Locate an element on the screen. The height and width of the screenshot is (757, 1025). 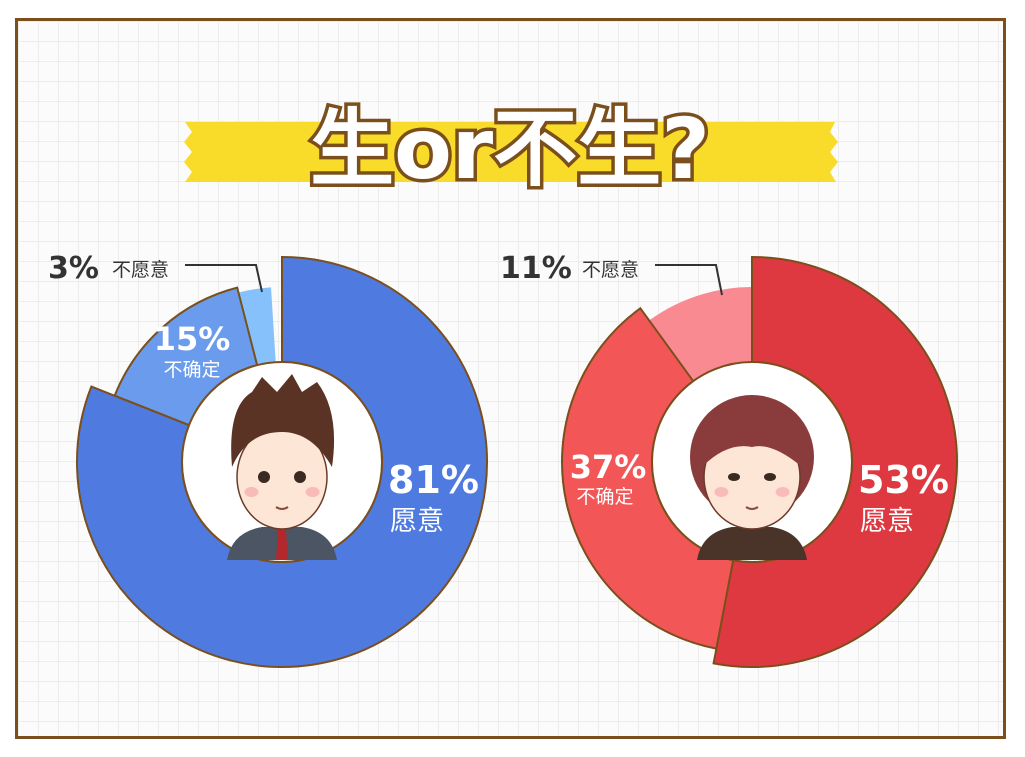
right-label-value-53: 53% is located at coordinates (903, 480).